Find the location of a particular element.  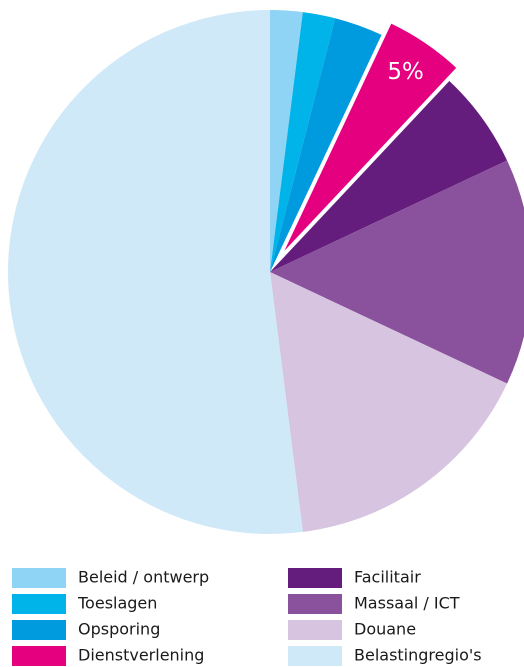

legend-label: Facilitair is located at coordinates (387, 577).